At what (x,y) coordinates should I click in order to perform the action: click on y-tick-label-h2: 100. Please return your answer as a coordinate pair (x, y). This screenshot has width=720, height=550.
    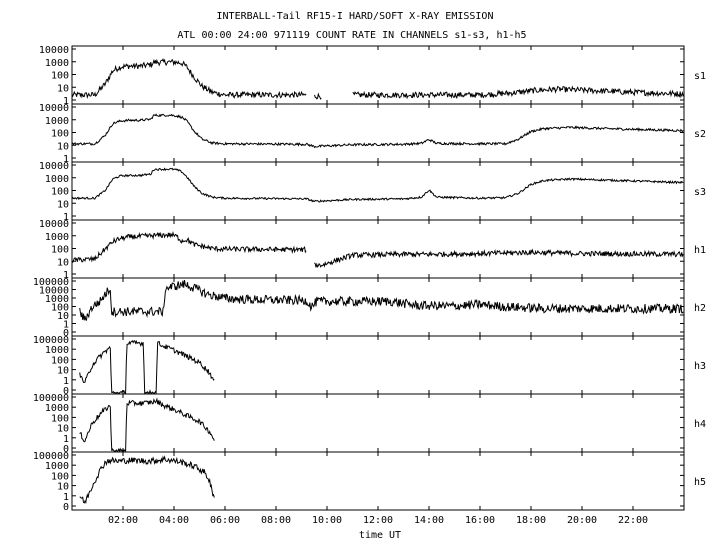
    Looking at the image, I should click on (60, 308).